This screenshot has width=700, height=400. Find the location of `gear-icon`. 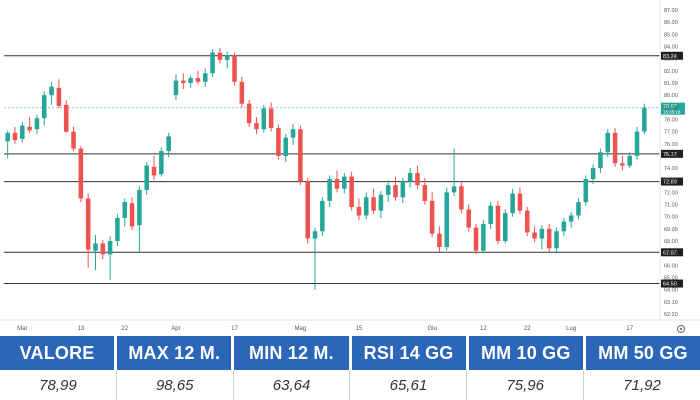

gear-icon is located at coordinates (681, 329).